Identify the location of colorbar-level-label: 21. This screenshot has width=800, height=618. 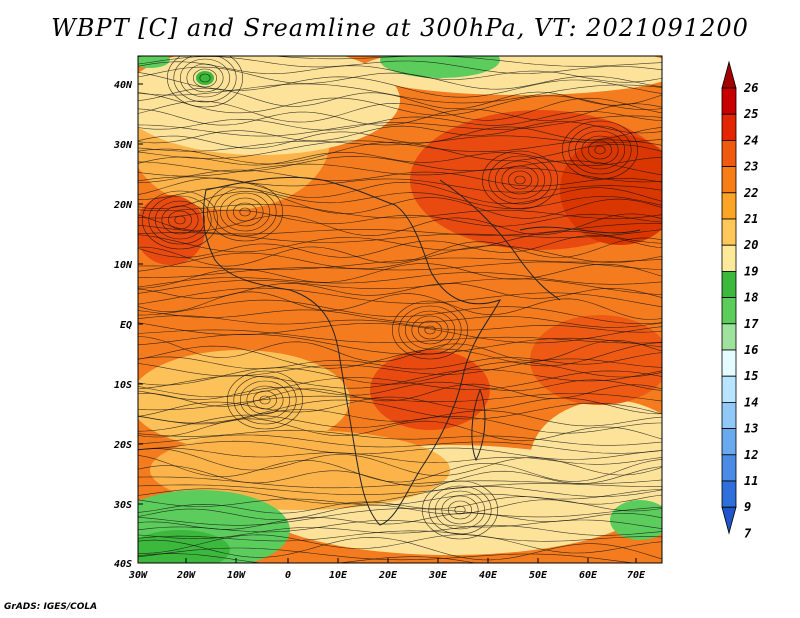
(750, 219).